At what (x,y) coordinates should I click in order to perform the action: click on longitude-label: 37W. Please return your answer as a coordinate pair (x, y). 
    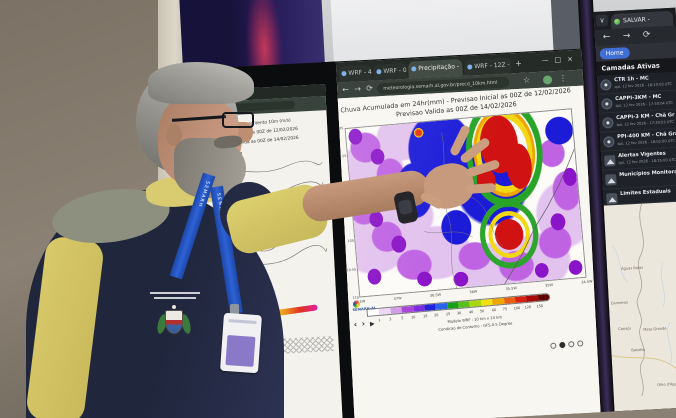
    Looking at the image, I should click on (397, 299).